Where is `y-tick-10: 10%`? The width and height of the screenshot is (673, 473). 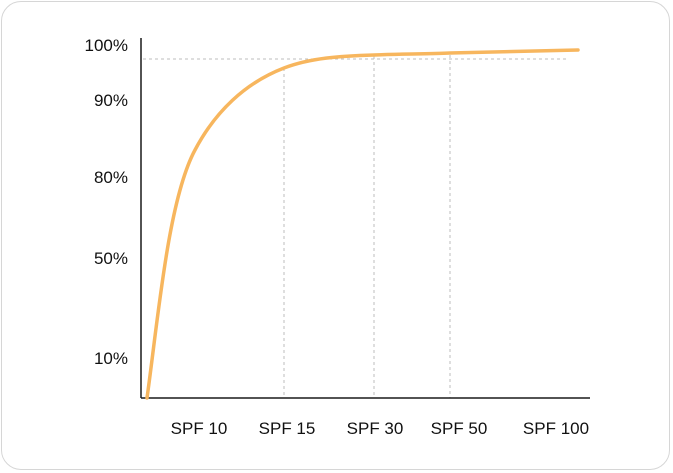
y-tick-10: 10% is located at coordinates (111, 358).